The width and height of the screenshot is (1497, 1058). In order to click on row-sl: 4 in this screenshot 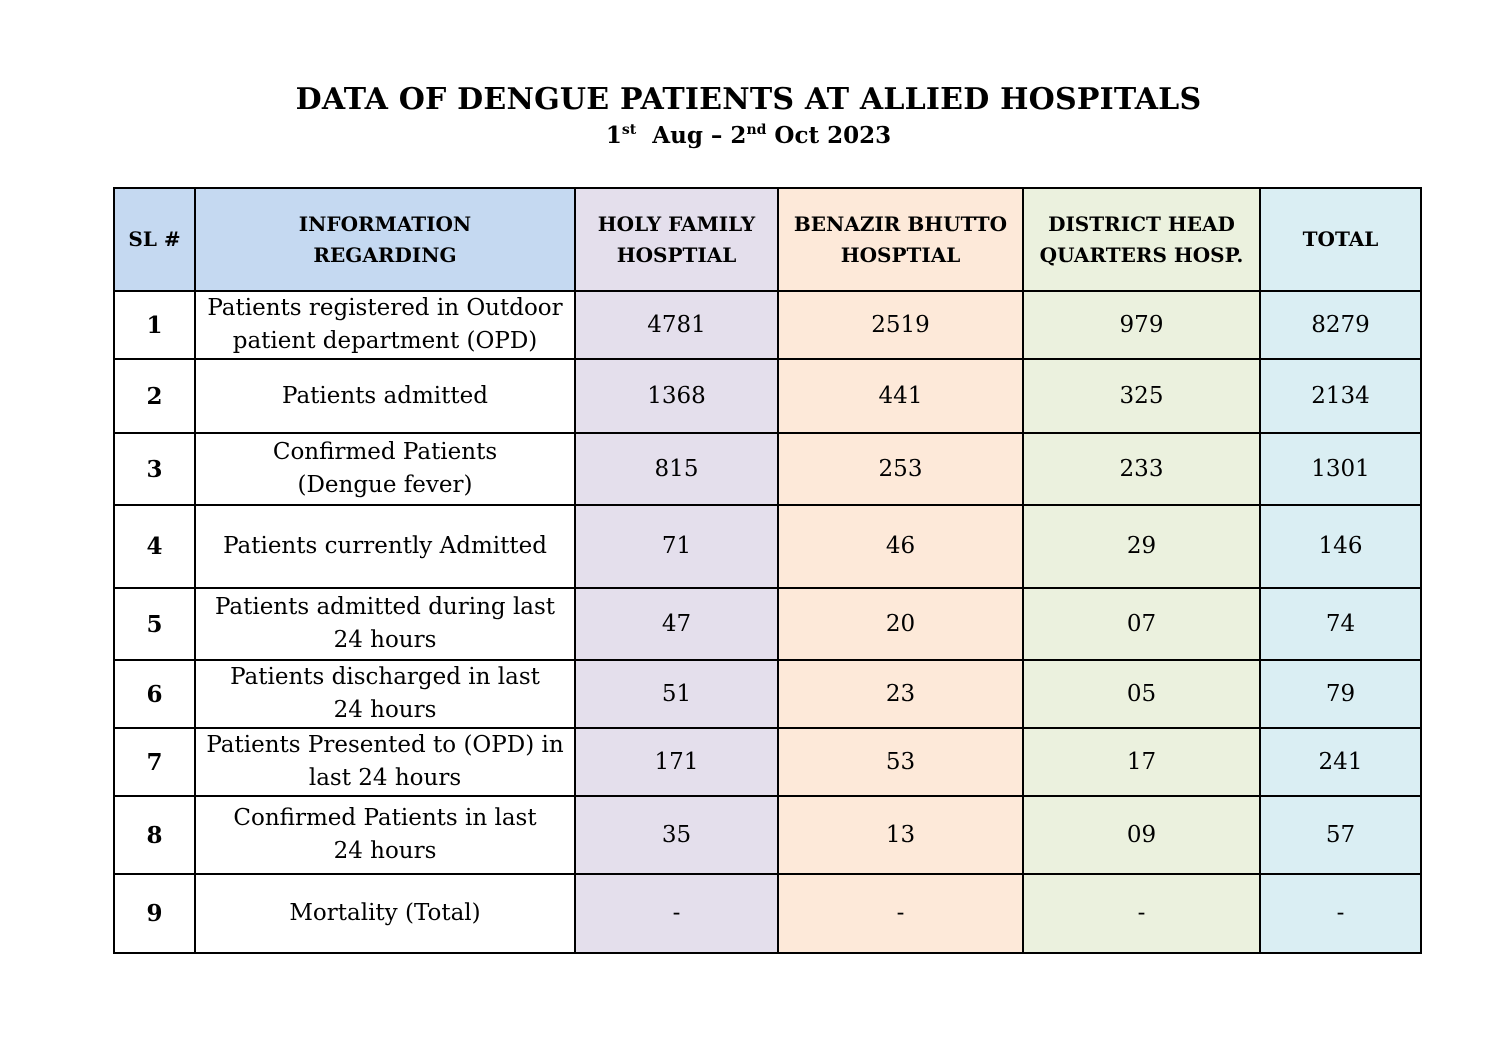, I will do `click(154, 546)`.